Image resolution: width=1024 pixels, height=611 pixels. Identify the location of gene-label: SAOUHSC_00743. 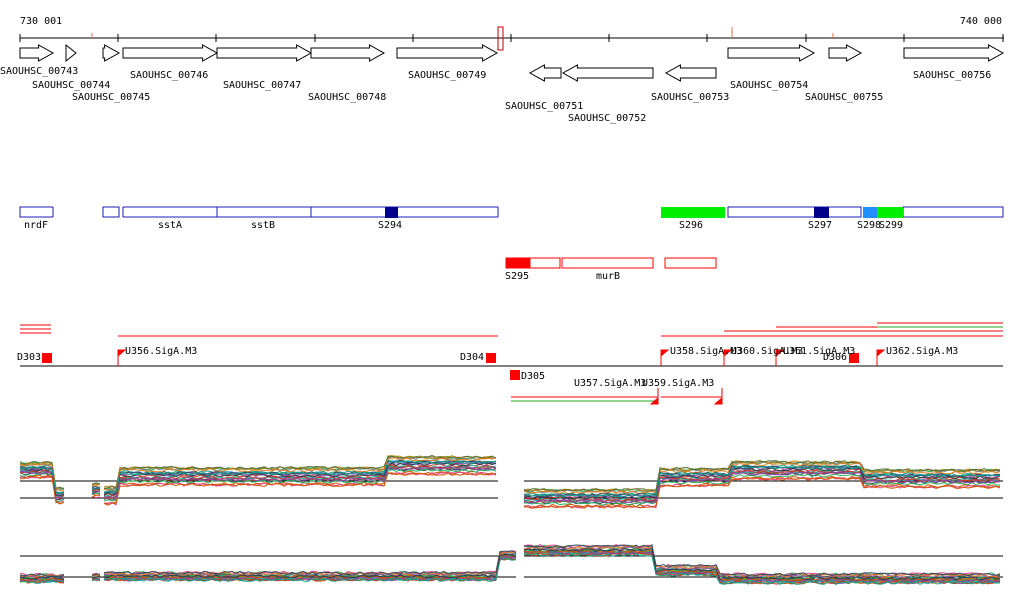
(39, 71).